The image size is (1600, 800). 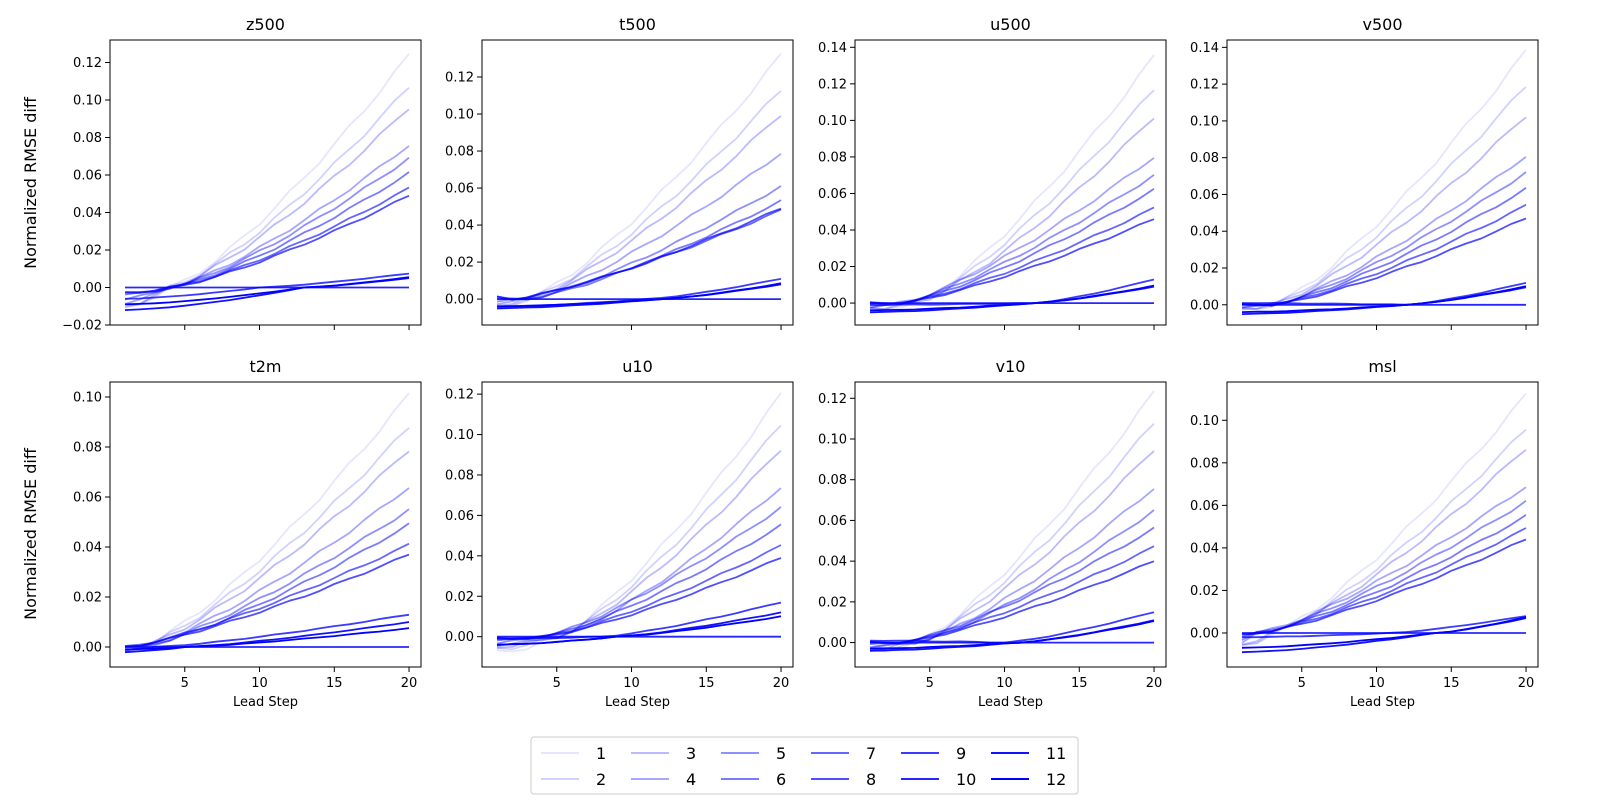 What do you see at coordinates (753, 779) in the screenshot?
I see `legend-item-6: 6` at bounding box center [753, 779].